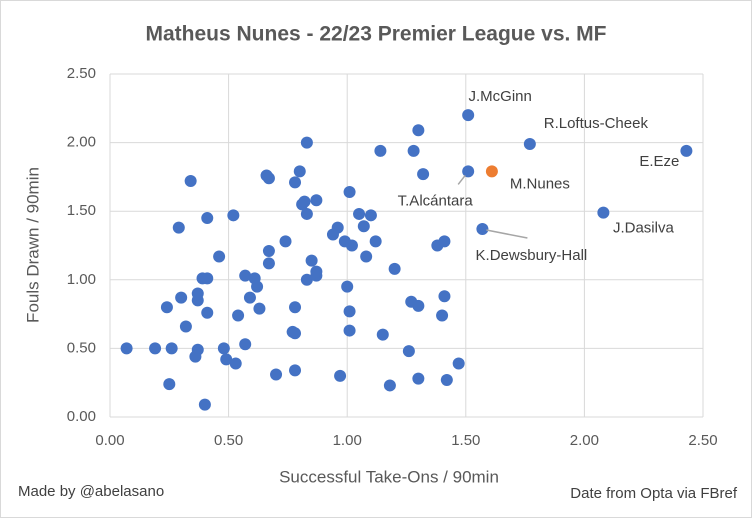 The image size is (752, 518). I want to click on point-label: J.McGinn, so click(499, 96).